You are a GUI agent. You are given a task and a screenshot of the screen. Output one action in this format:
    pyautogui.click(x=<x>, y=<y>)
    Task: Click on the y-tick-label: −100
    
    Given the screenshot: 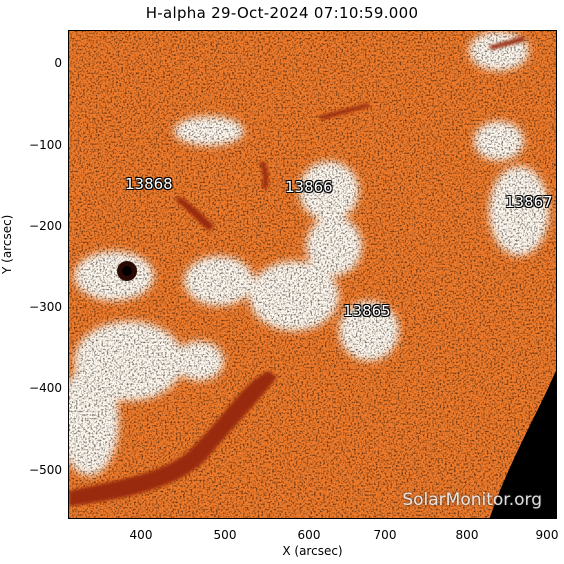 What is the action you would take?
    pyautogui.click(x=45, y=145)
    